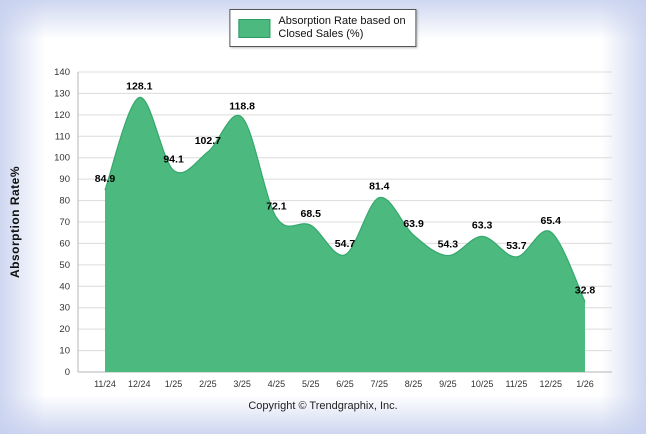 The height and width of the screenshot is (434, 646). I want to click on y-tick-label: 100, so click(62, 158).